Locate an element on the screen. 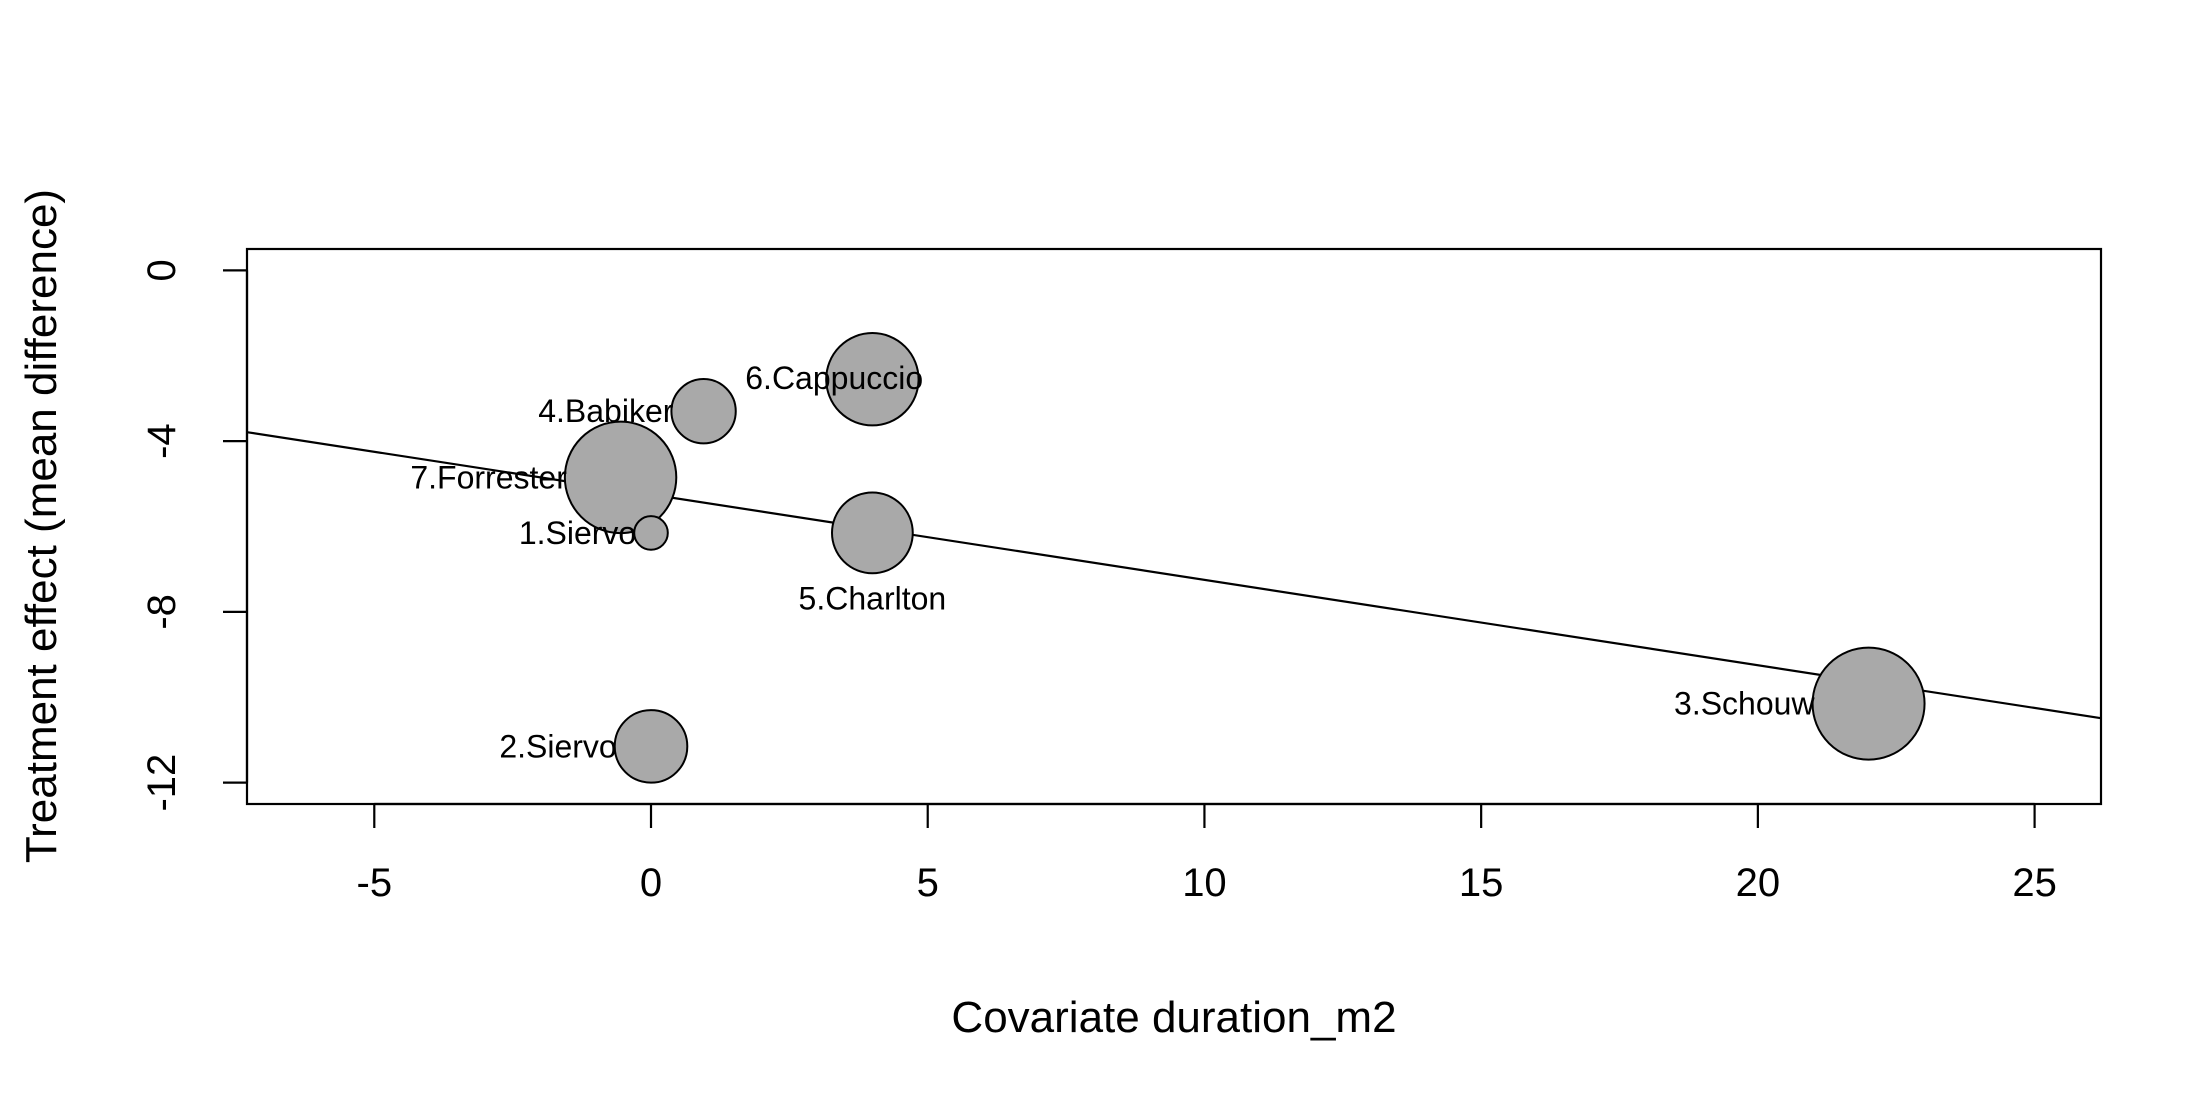  point-label: 2.Siervo is located at coordinates (557, 746).